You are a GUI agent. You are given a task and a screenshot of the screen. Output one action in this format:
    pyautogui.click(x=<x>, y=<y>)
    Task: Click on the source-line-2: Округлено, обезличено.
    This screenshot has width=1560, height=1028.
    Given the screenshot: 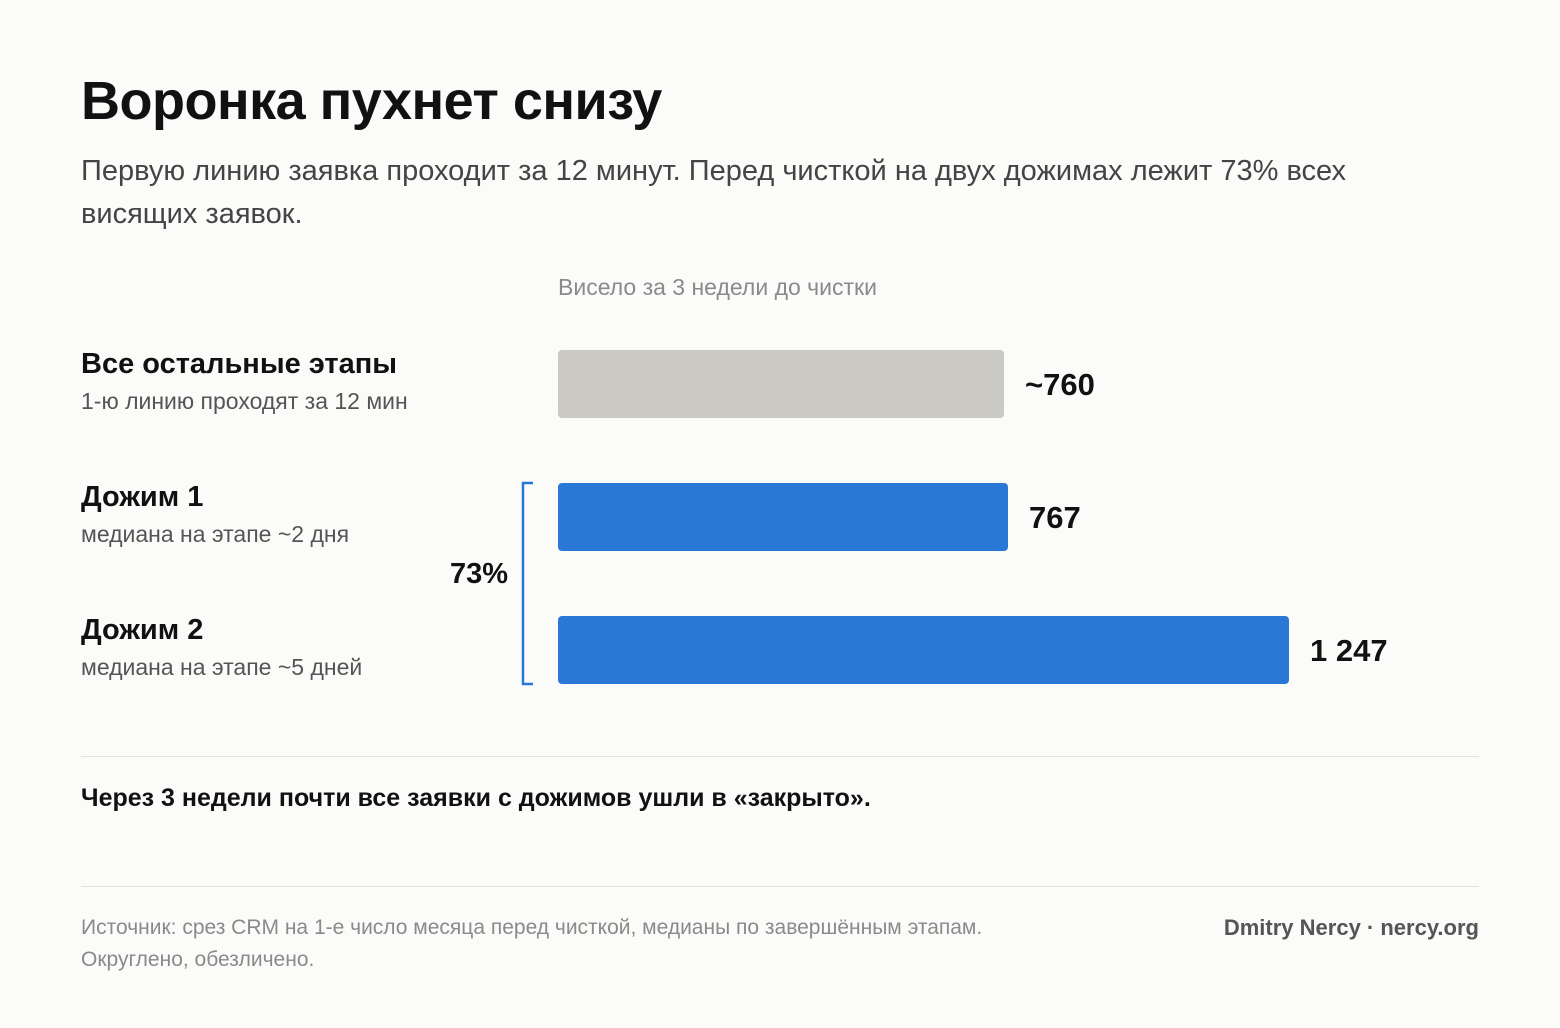 What is the action you would take?
    pyautogui.click(x=198, y=959)
    